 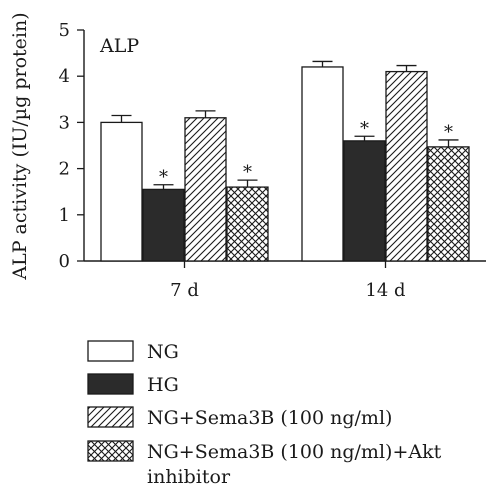 What do you see at coordinates (64, 122) in the screenshot?
I see `y-tick-label: 3` at bounding box center [64, 122].